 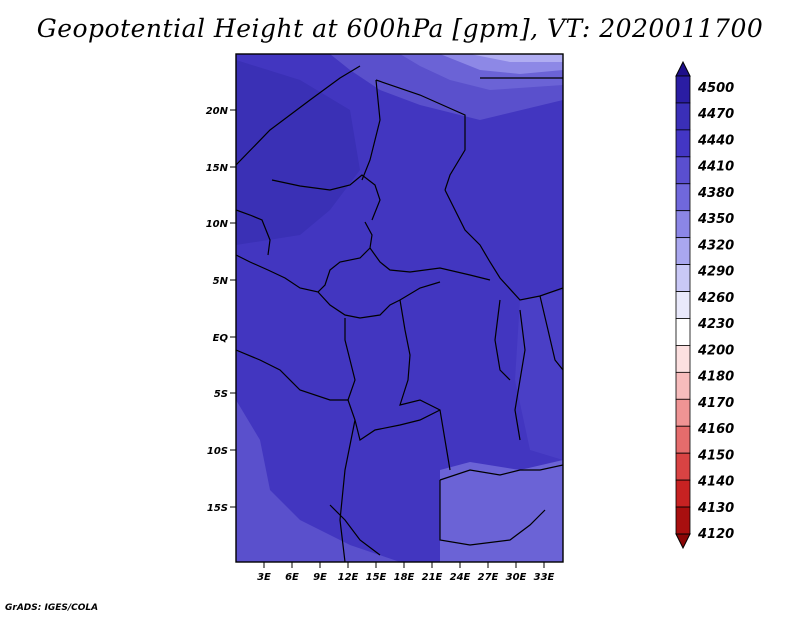 I want to click on colorbar-label: 4350, so click(x=715, y=219).